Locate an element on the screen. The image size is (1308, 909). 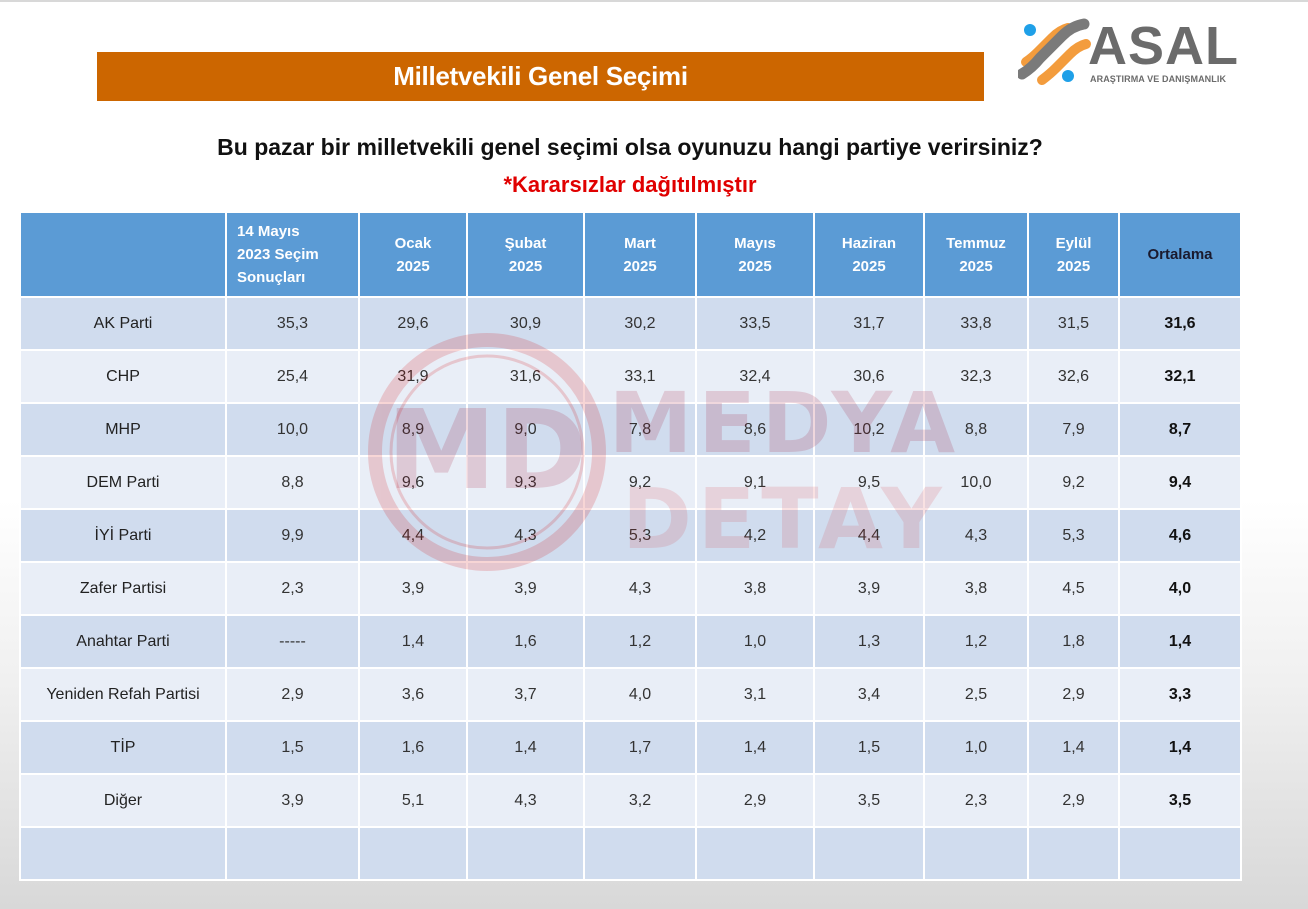
poll-value: 32,4 is located at coordinates (755, 376).